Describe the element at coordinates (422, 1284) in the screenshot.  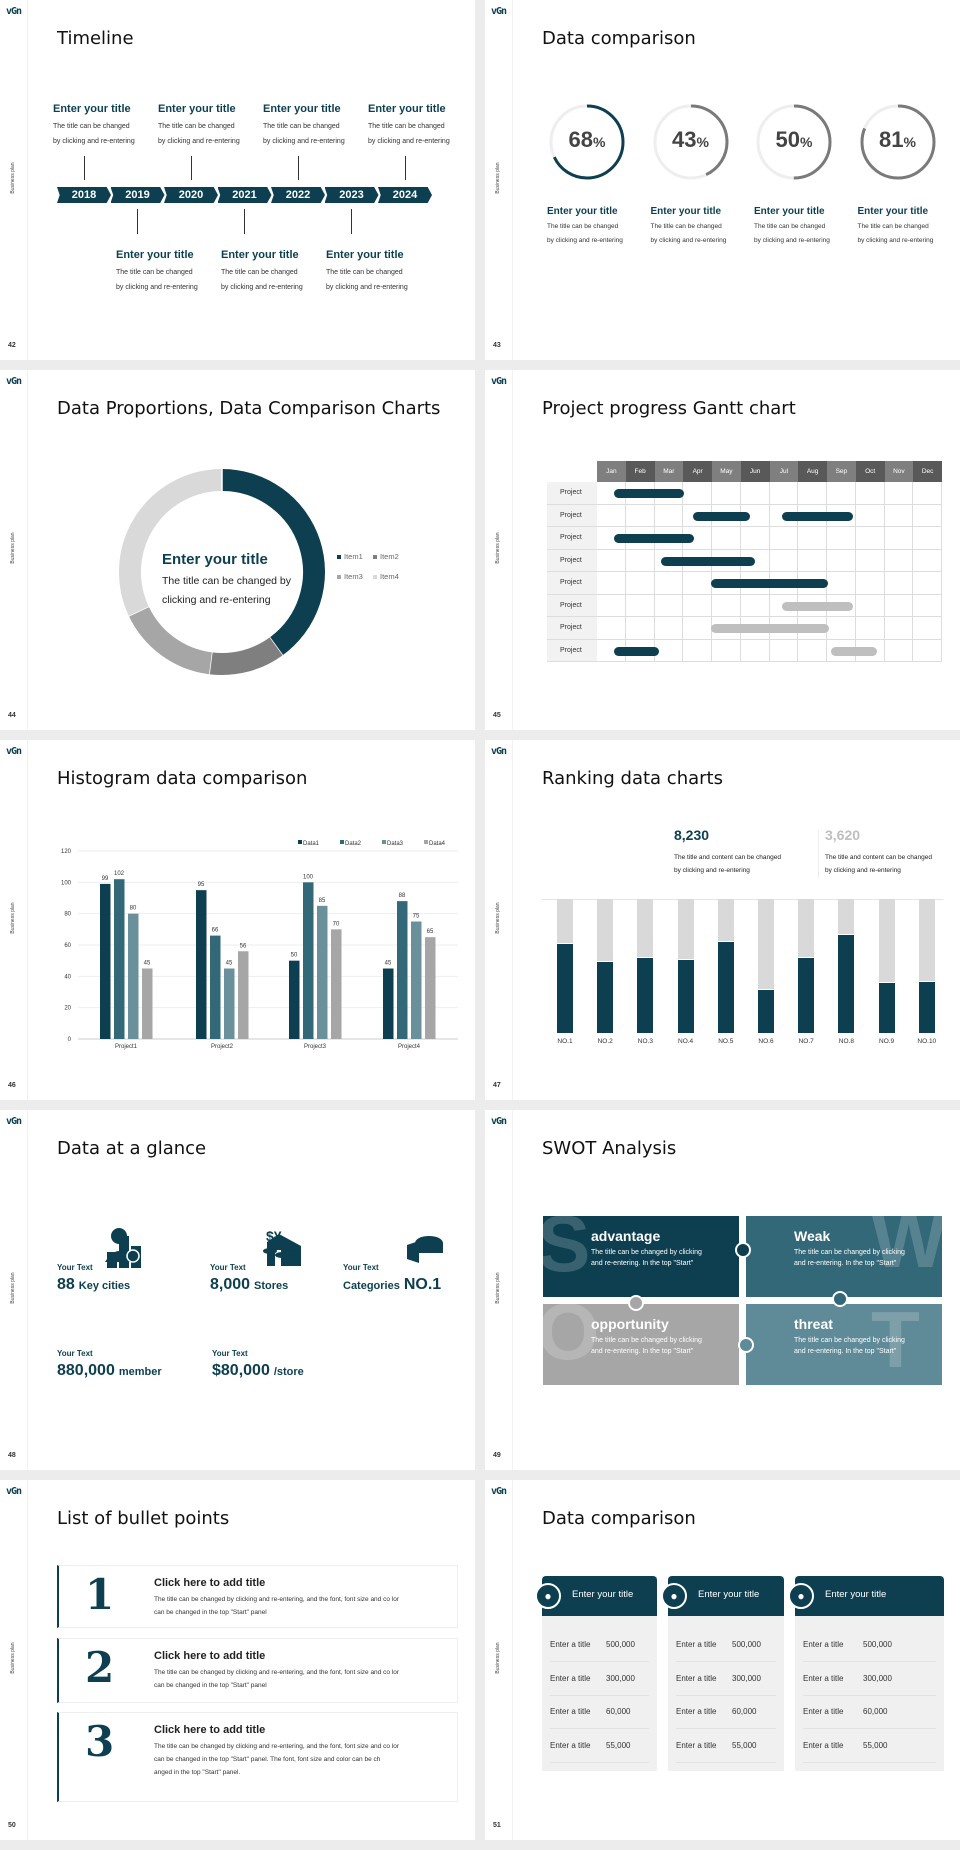
I see `stat-number: NO.1` at that location.